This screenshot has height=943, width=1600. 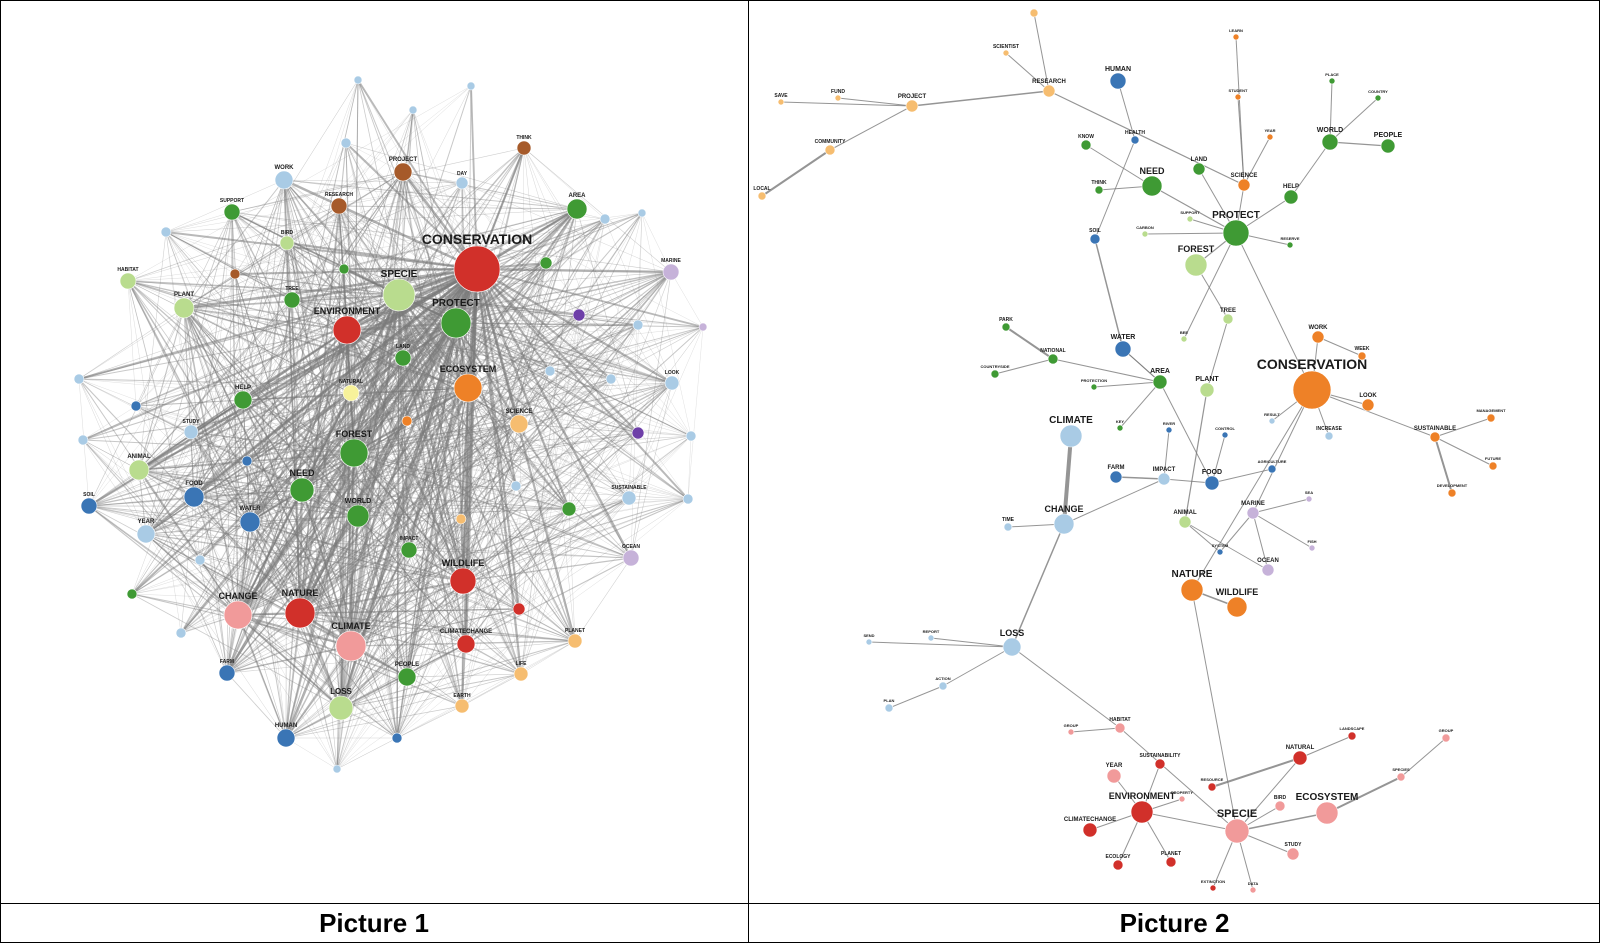 I want to click on p1-node-label: LOOK, so click(x=672, y=373).